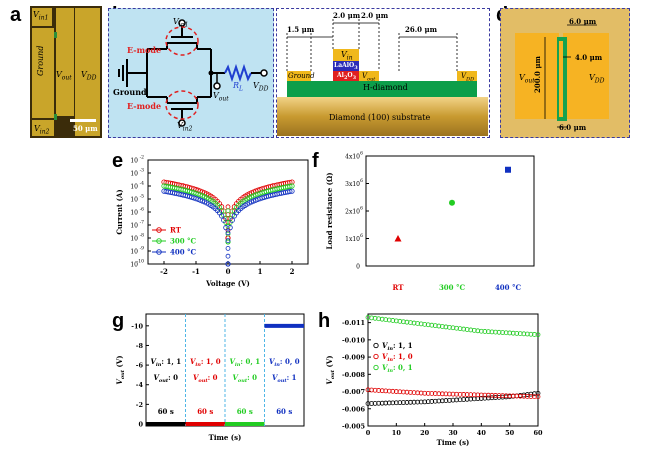 This screenshot has width=650, height=460. I want to click on chart-f-xtick-label: 400 °C, so click(508, 287).